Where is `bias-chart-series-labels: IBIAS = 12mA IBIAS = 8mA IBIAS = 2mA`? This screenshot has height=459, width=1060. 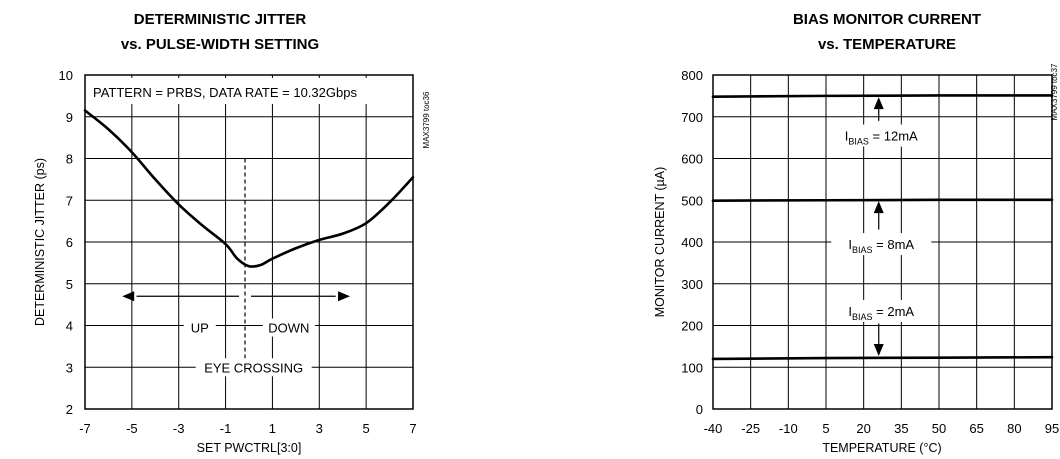
bias-chart-series-labels: IBIAS = 12mA IBIAS = 8mA IBIAS = 2mA is located at coordinates (881, 226).